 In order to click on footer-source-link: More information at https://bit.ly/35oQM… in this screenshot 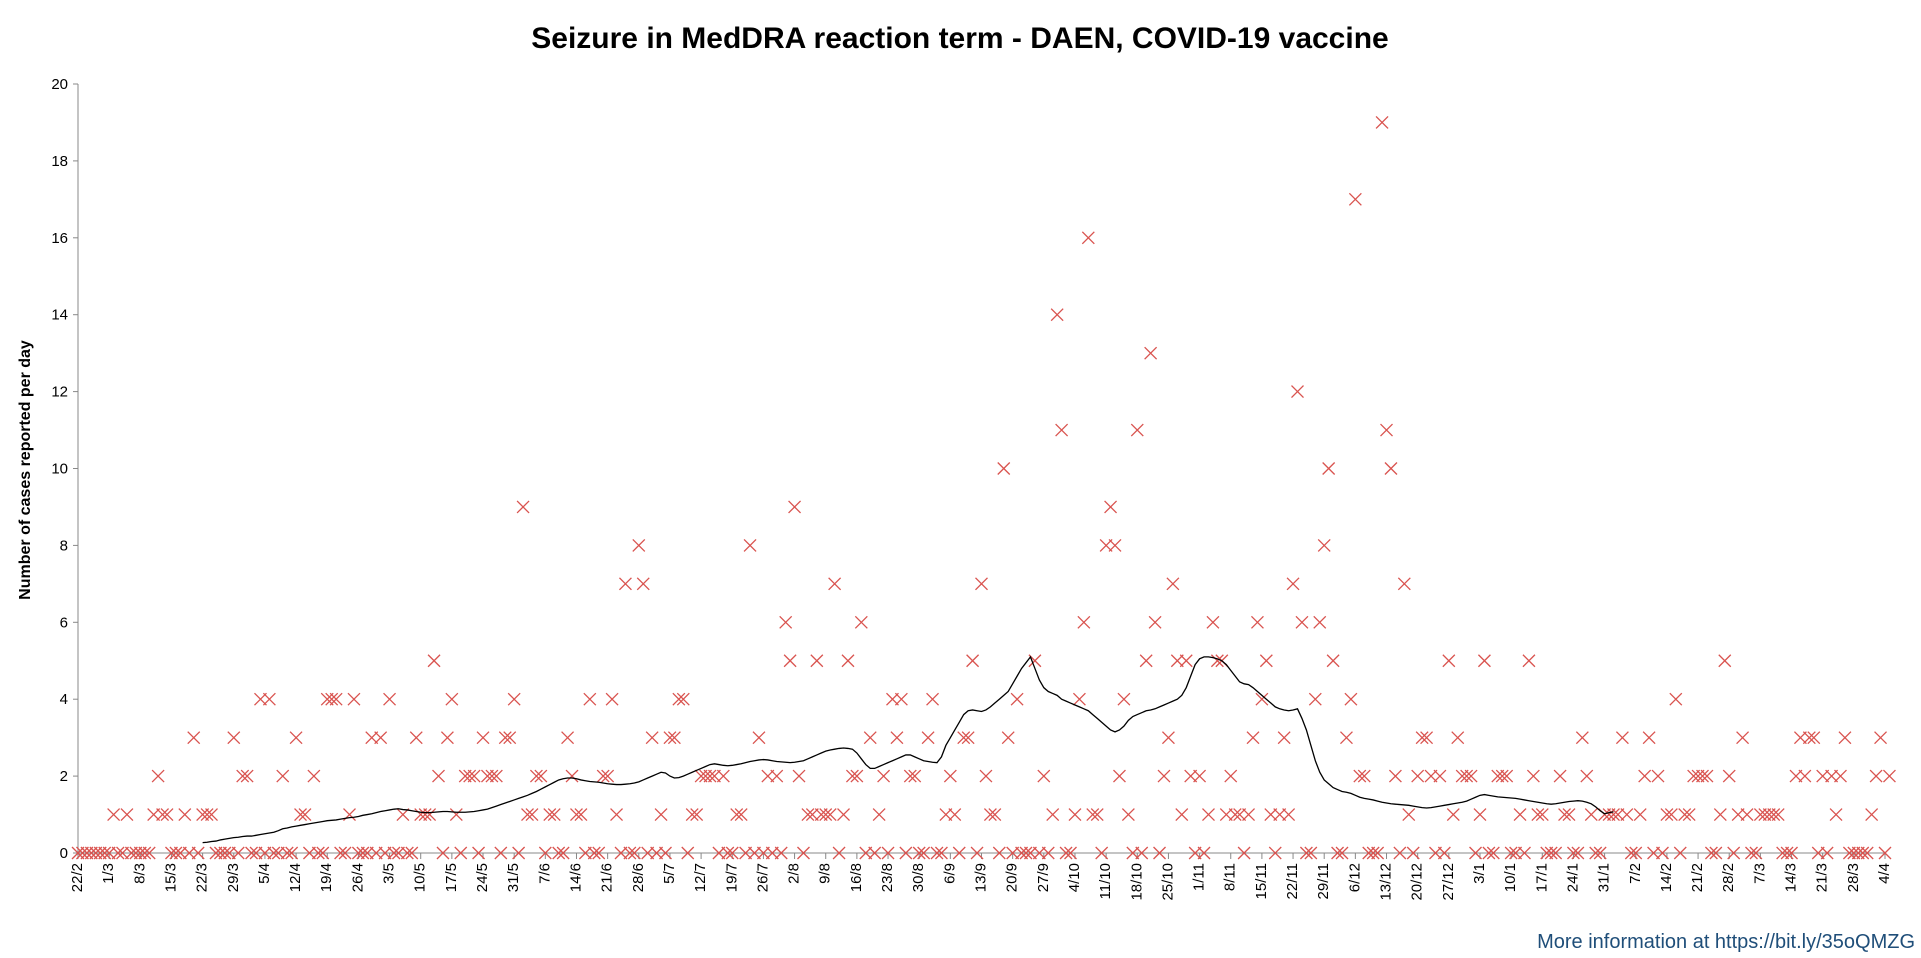, I will do `click(1726, 942)`.